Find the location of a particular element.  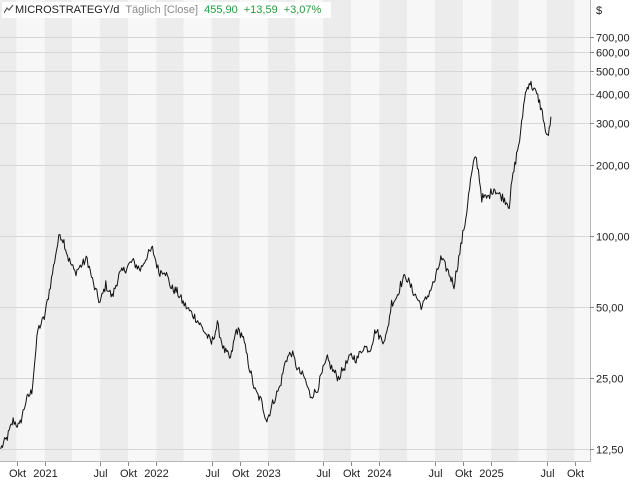

x-tick-label: 2021 is located at coordinates (45, 474).